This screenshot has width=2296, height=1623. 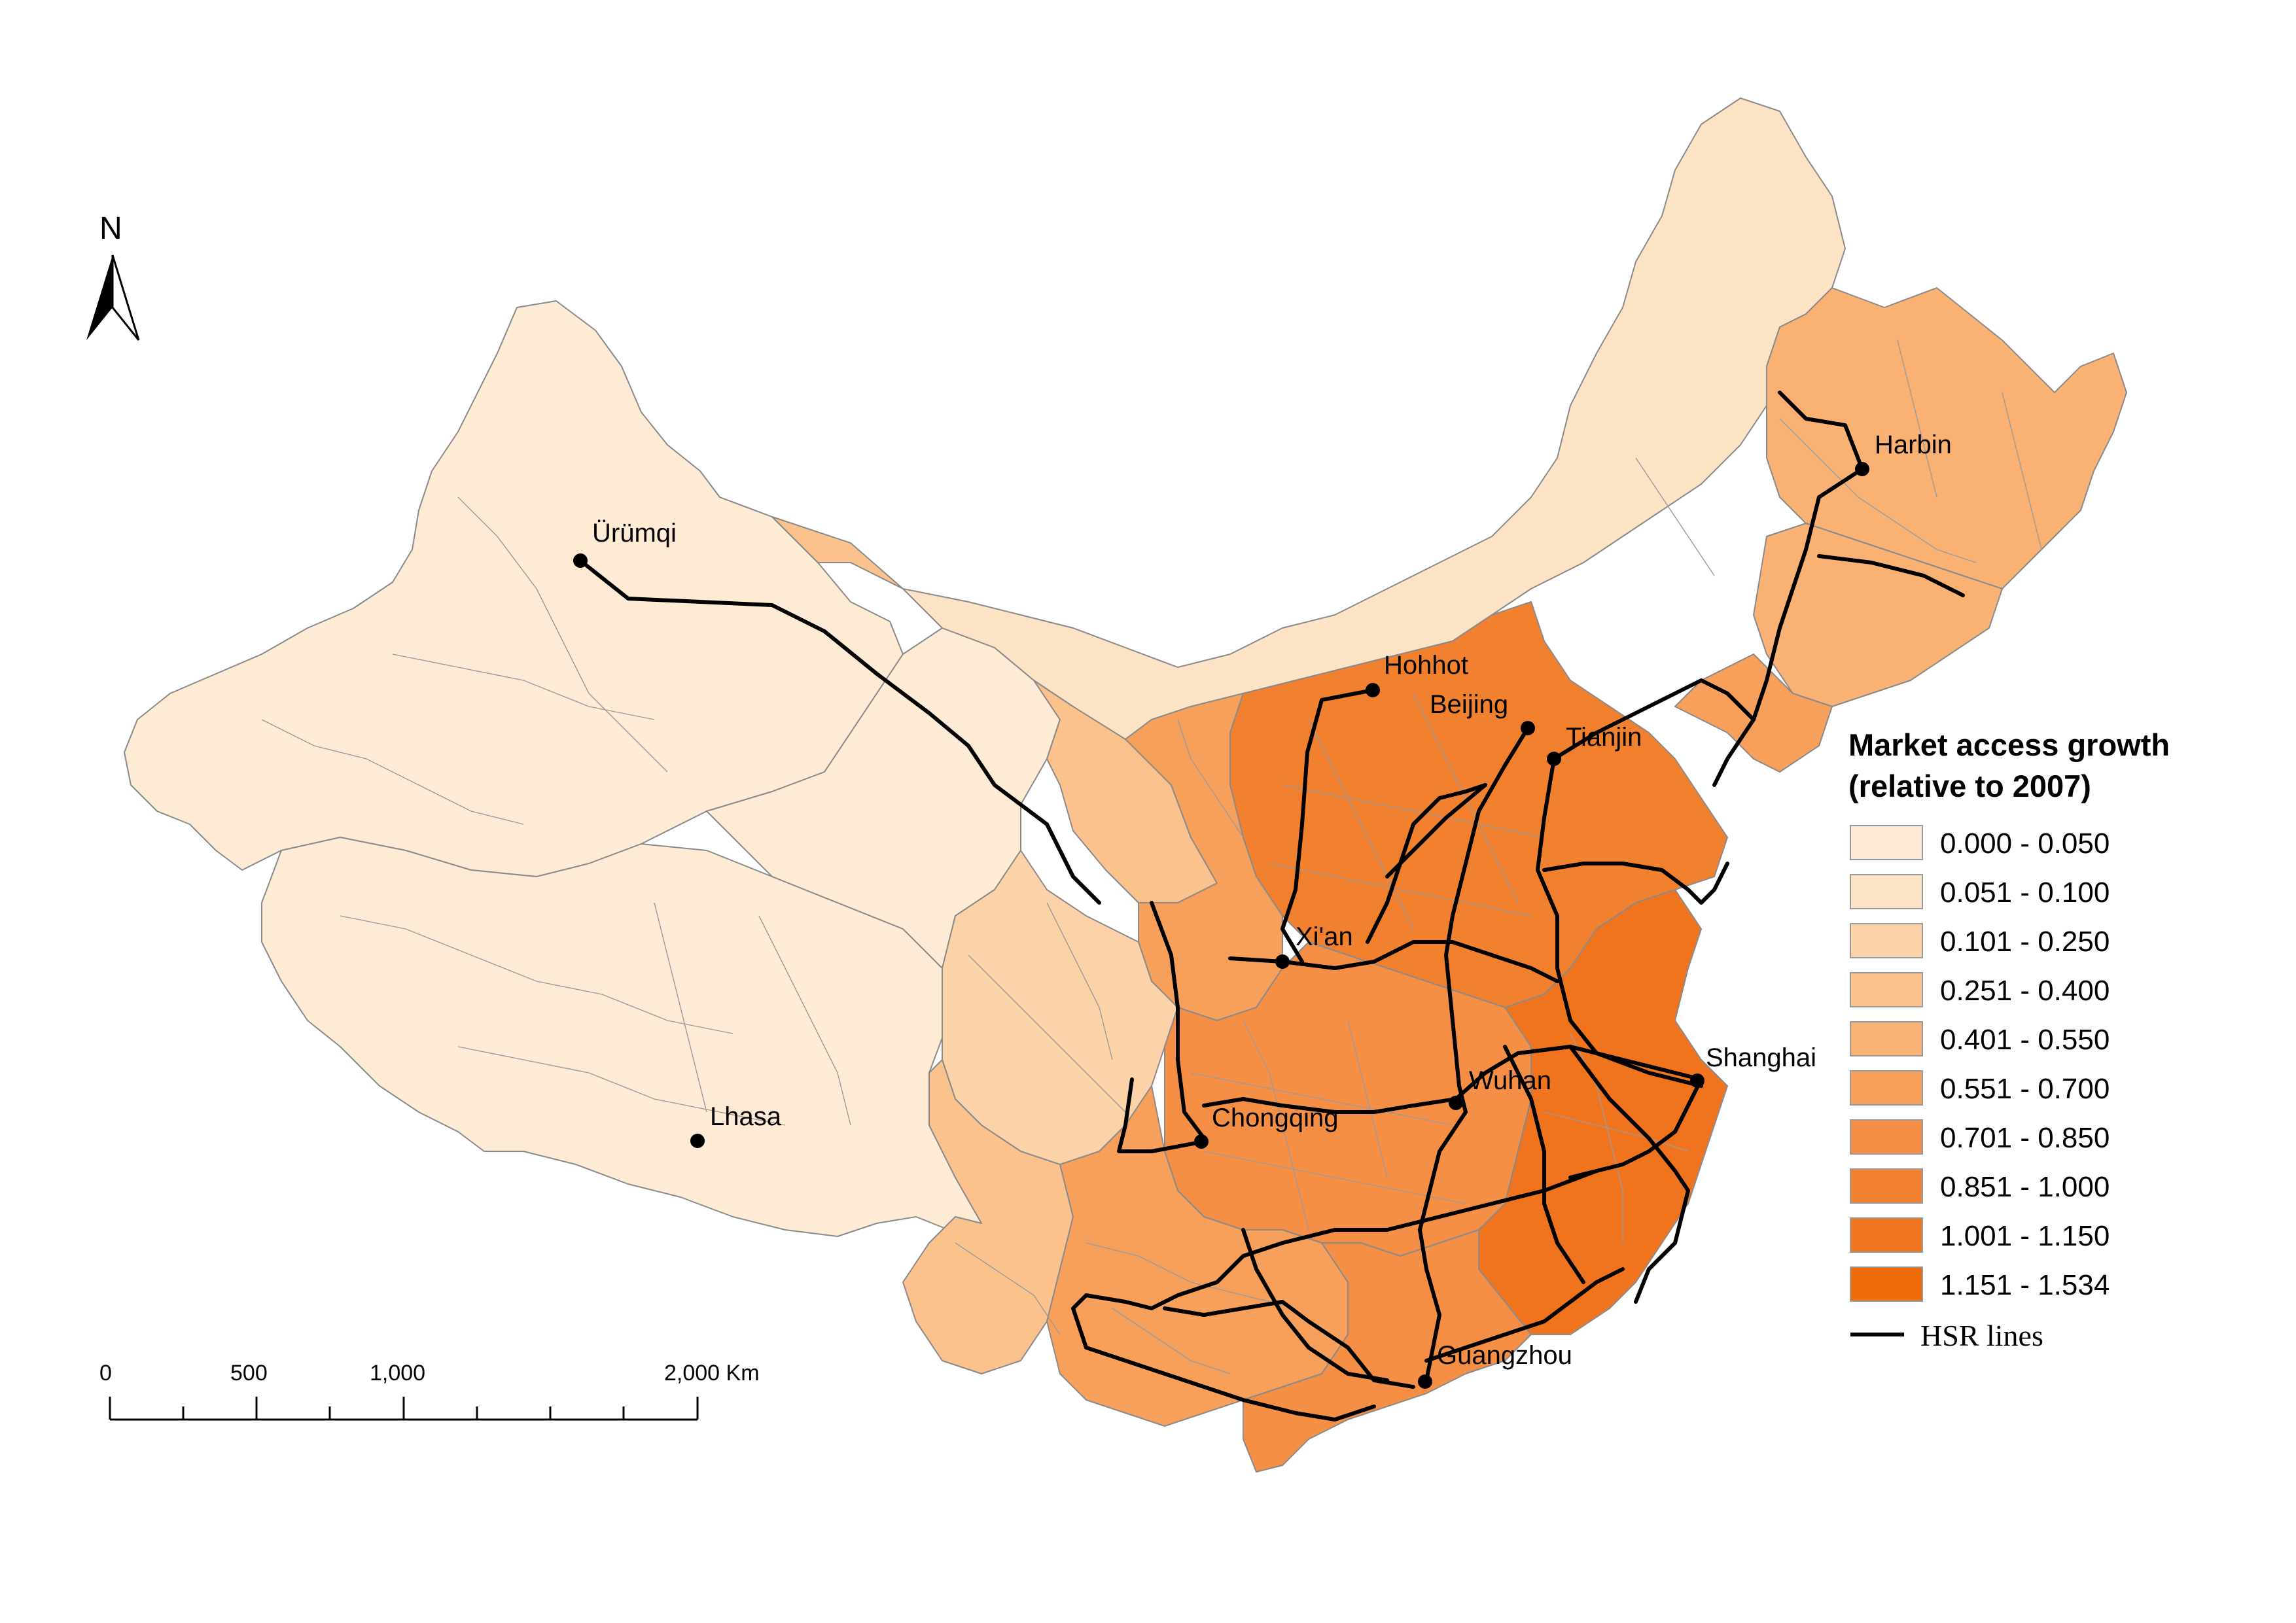 What do you see at coordinates (1426, 665) in the screenshot?
I see `city-label-hohhot: Hohhot` at bounding box center [1426, 665].